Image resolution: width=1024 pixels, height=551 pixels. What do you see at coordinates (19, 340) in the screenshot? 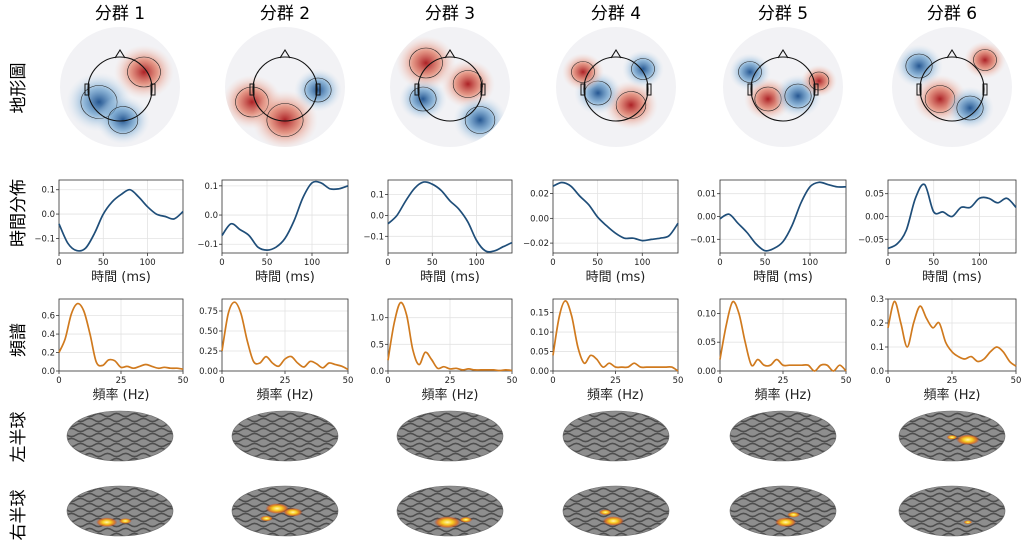
I see `row-label-spectrum: 頻譜` at bounding box center [19, 340].